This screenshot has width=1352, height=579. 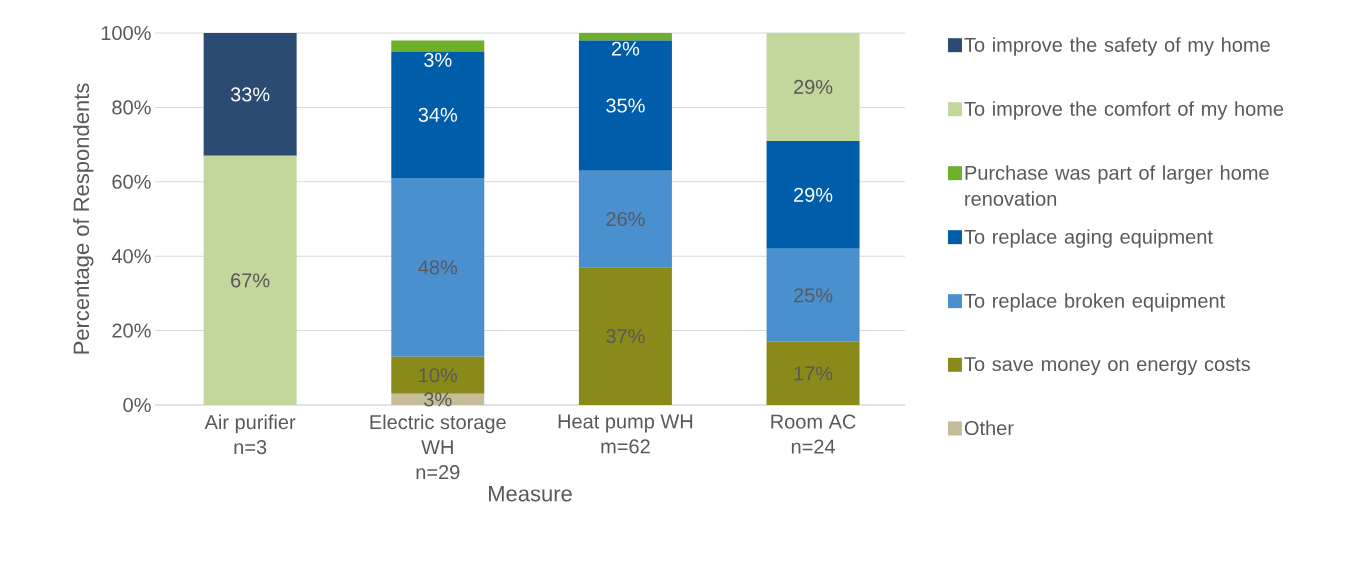 I want to click on data-label: 26%, so click(x=625, y=219).